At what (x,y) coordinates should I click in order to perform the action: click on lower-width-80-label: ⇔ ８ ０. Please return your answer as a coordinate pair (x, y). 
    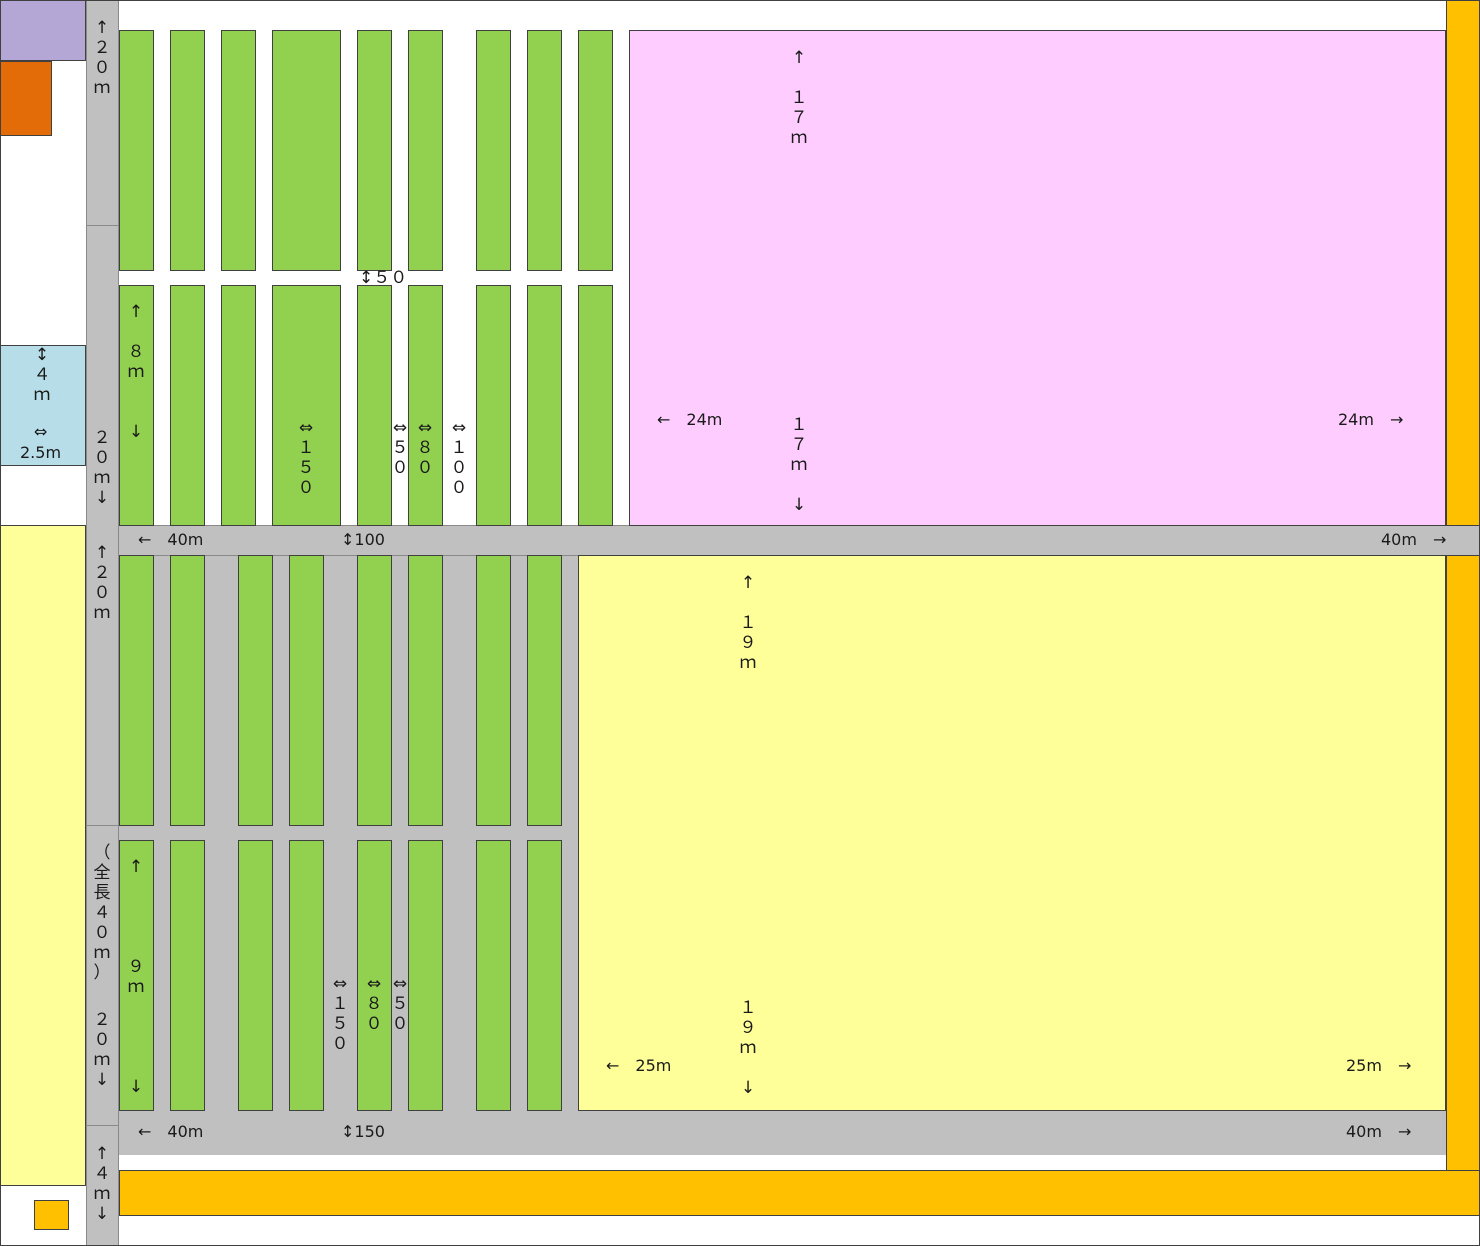
    Looking at the image, I should click on (374, 1004).